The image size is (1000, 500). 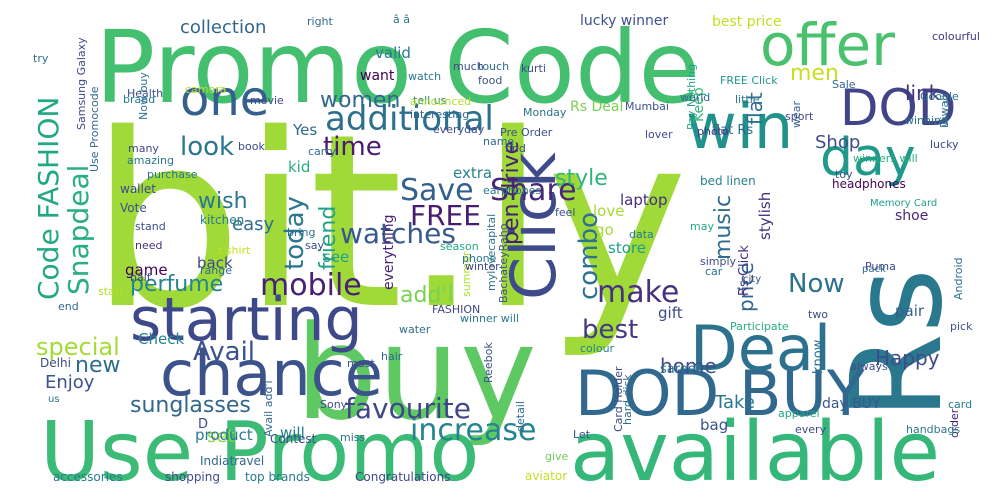 I want to click on cloud-word: Rs, so click(x=897, y=344).